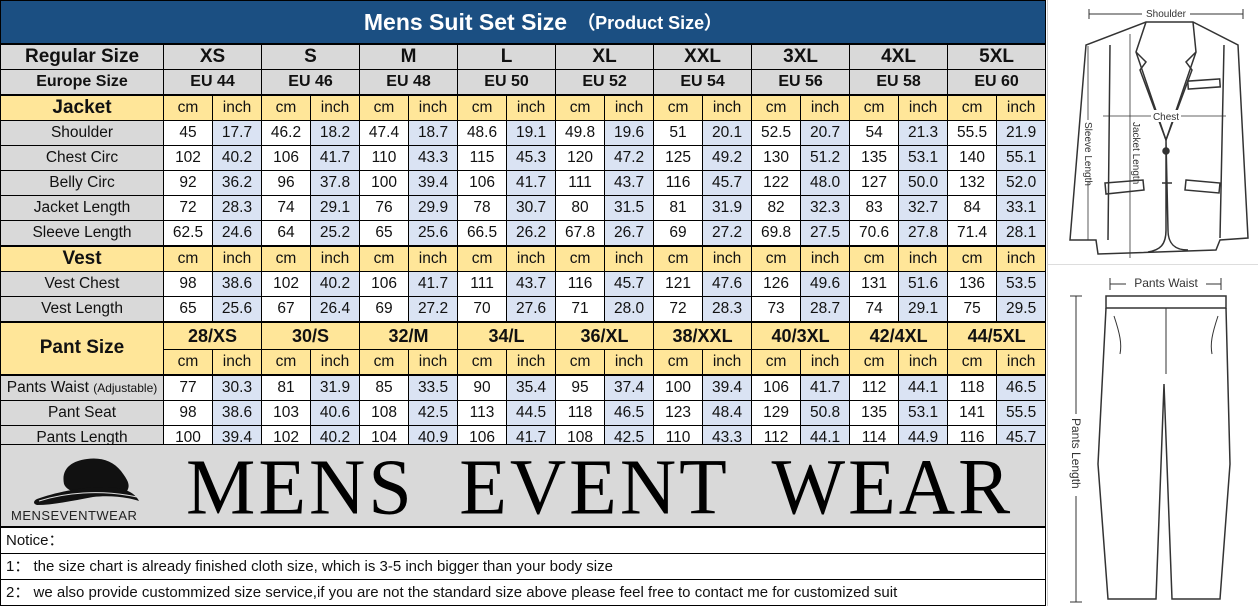 The image size is (1258, 606). Describe the element at coordinates (776, 208) in the screenshot. I see `value-cm: 82` at that location.